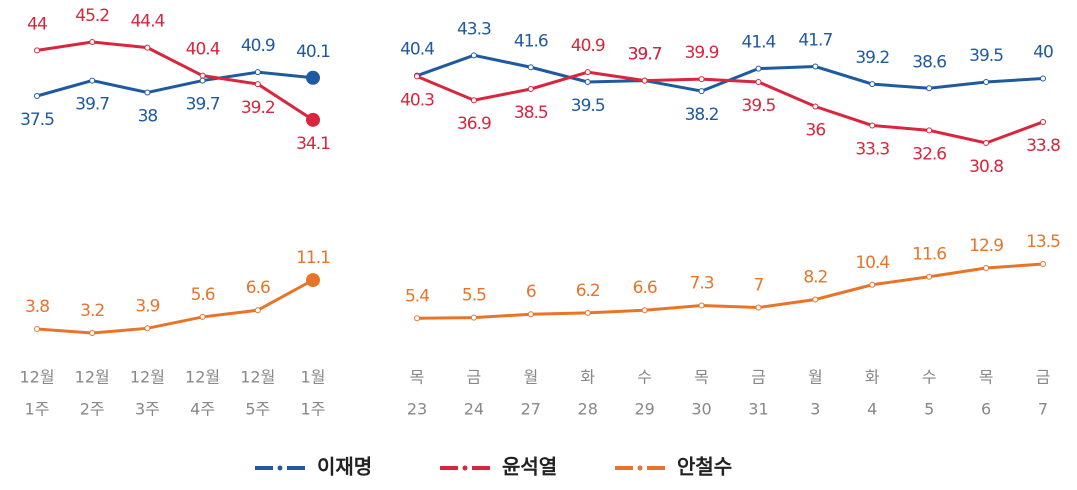 Image resolution: width=1077 pixels, height=490 pixels. I want to click on data-label: 8.2, so click(815, 278).